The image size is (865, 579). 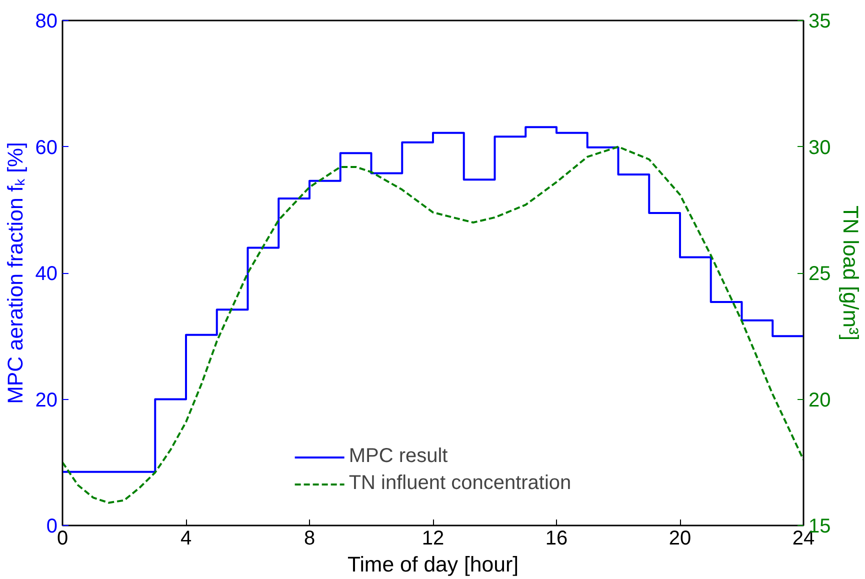 I want to click on x-tick-label: 12, so click(x=433, y=539).